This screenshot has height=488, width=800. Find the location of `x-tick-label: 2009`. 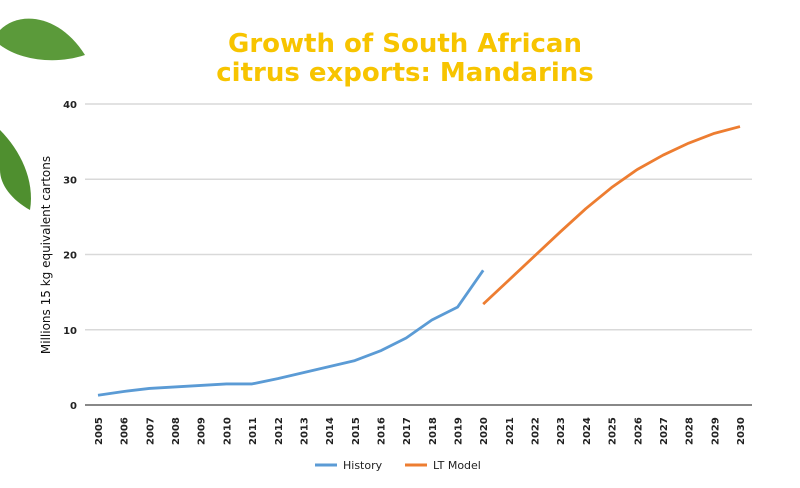

x-tick-label: 2009 is located at coordinates (202, 431).